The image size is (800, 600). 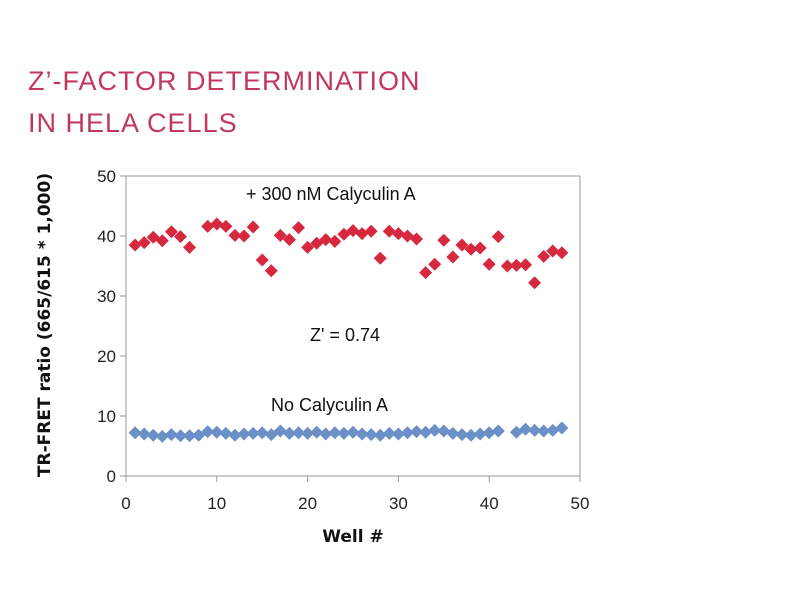 I want to click on x-axis: 0 10 20 30 40 50, so click(x=355, y=494).